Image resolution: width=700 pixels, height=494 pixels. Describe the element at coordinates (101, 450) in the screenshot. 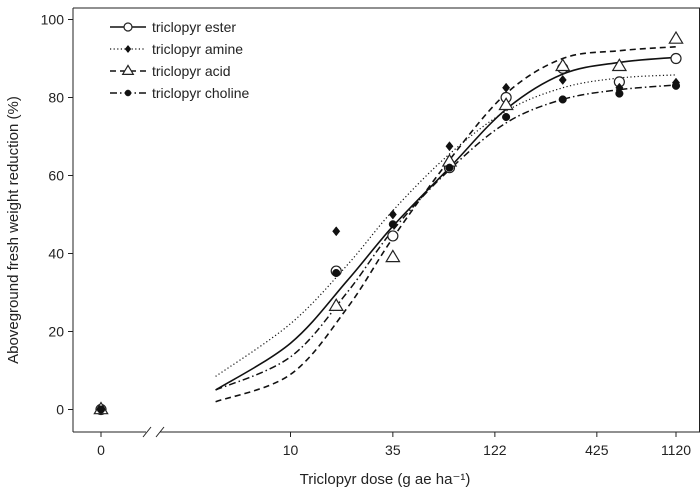

I see `x-tick-label: 0` at that location.